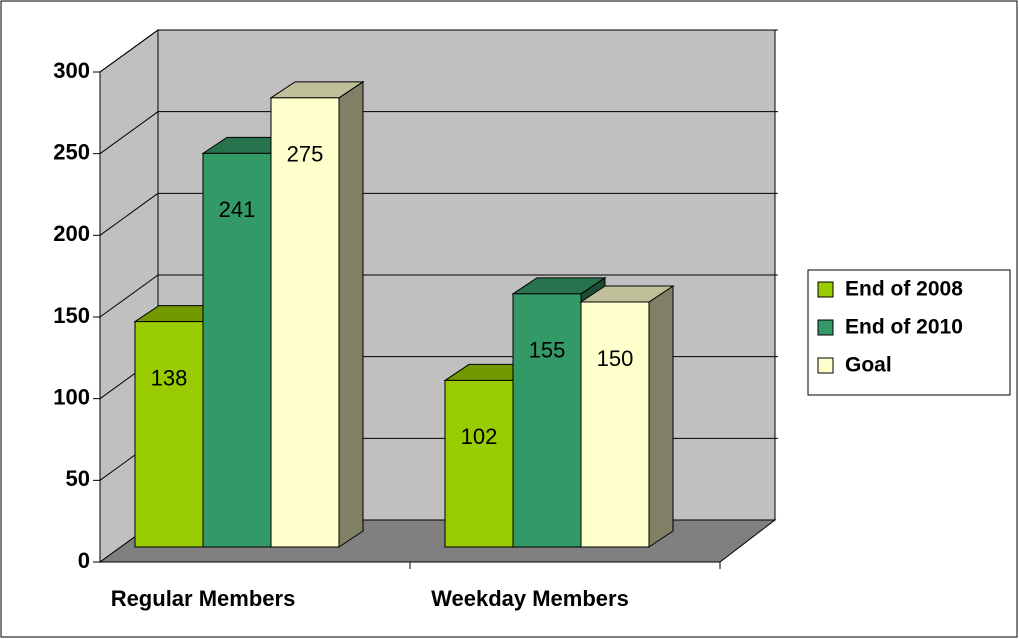 The image size is (1019, 639). Describe the element at coordinates (78, 478) in the screenshot. I see `y-tick-label: 50` at that location.